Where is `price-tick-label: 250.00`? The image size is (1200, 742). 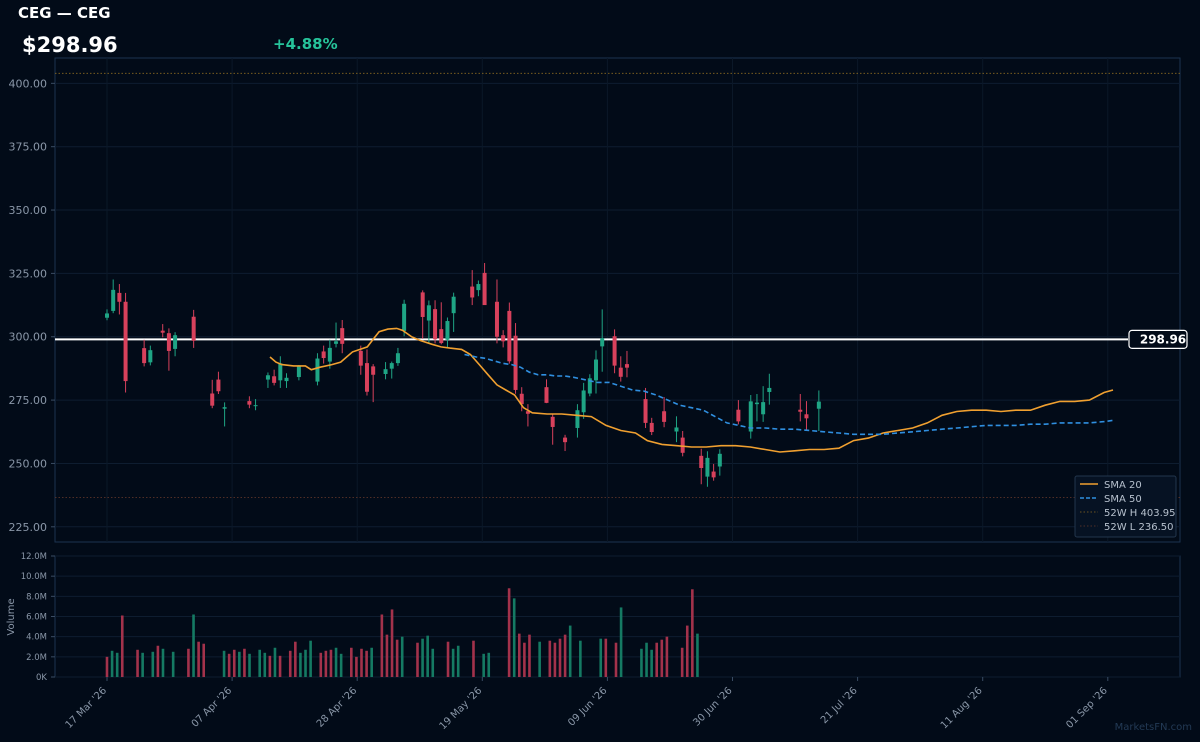
price-tick-label: 250.00 is located at coordinates (28, 463).